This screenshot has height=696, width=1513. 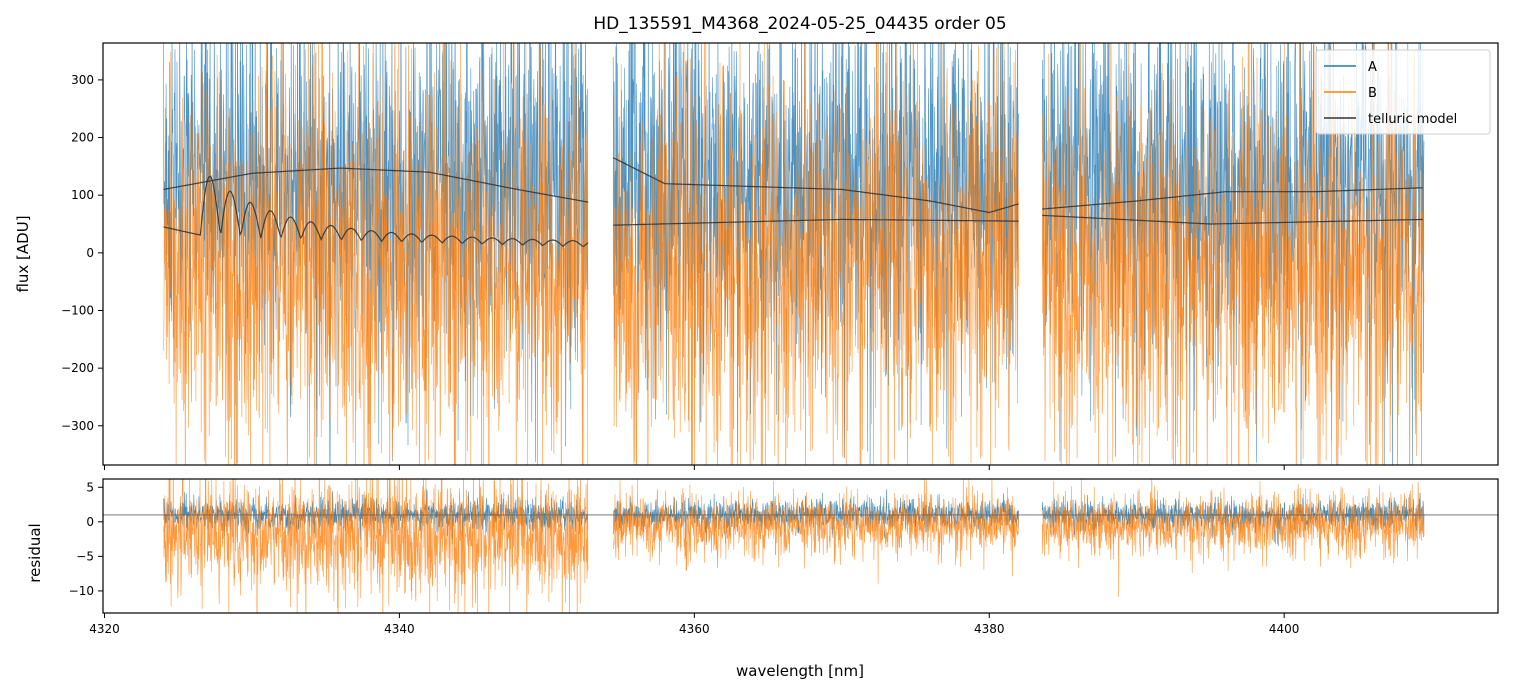 What do you see at coordinates (989, 629) in the screenshot?
I see `x-tick-label: 4380` at bounding box center [989, 629].